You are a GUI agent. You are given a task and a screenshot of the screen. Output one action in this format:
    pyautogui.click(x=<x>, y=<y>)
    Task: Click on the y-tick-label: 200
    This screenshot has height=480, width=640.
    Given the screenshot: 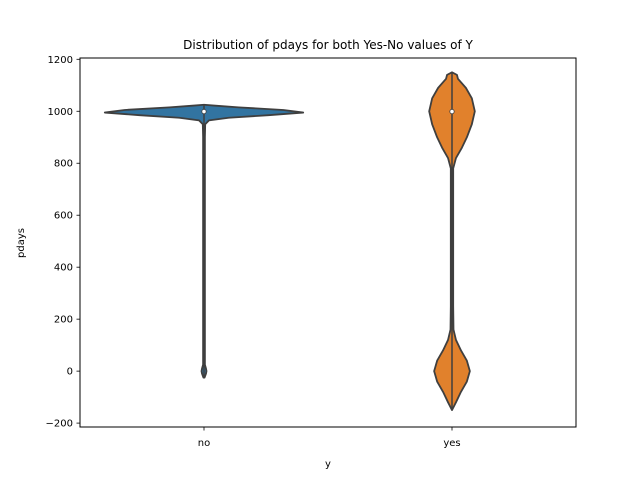 What is the action you would take?
    pyautogui.click(x=63, y=320)
    